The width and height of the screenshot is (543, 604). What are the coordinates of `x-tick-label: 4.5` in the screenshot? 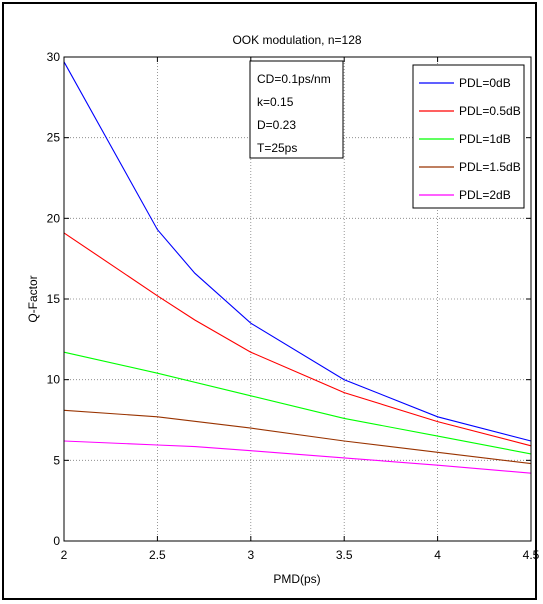 It's located at (531, 555).